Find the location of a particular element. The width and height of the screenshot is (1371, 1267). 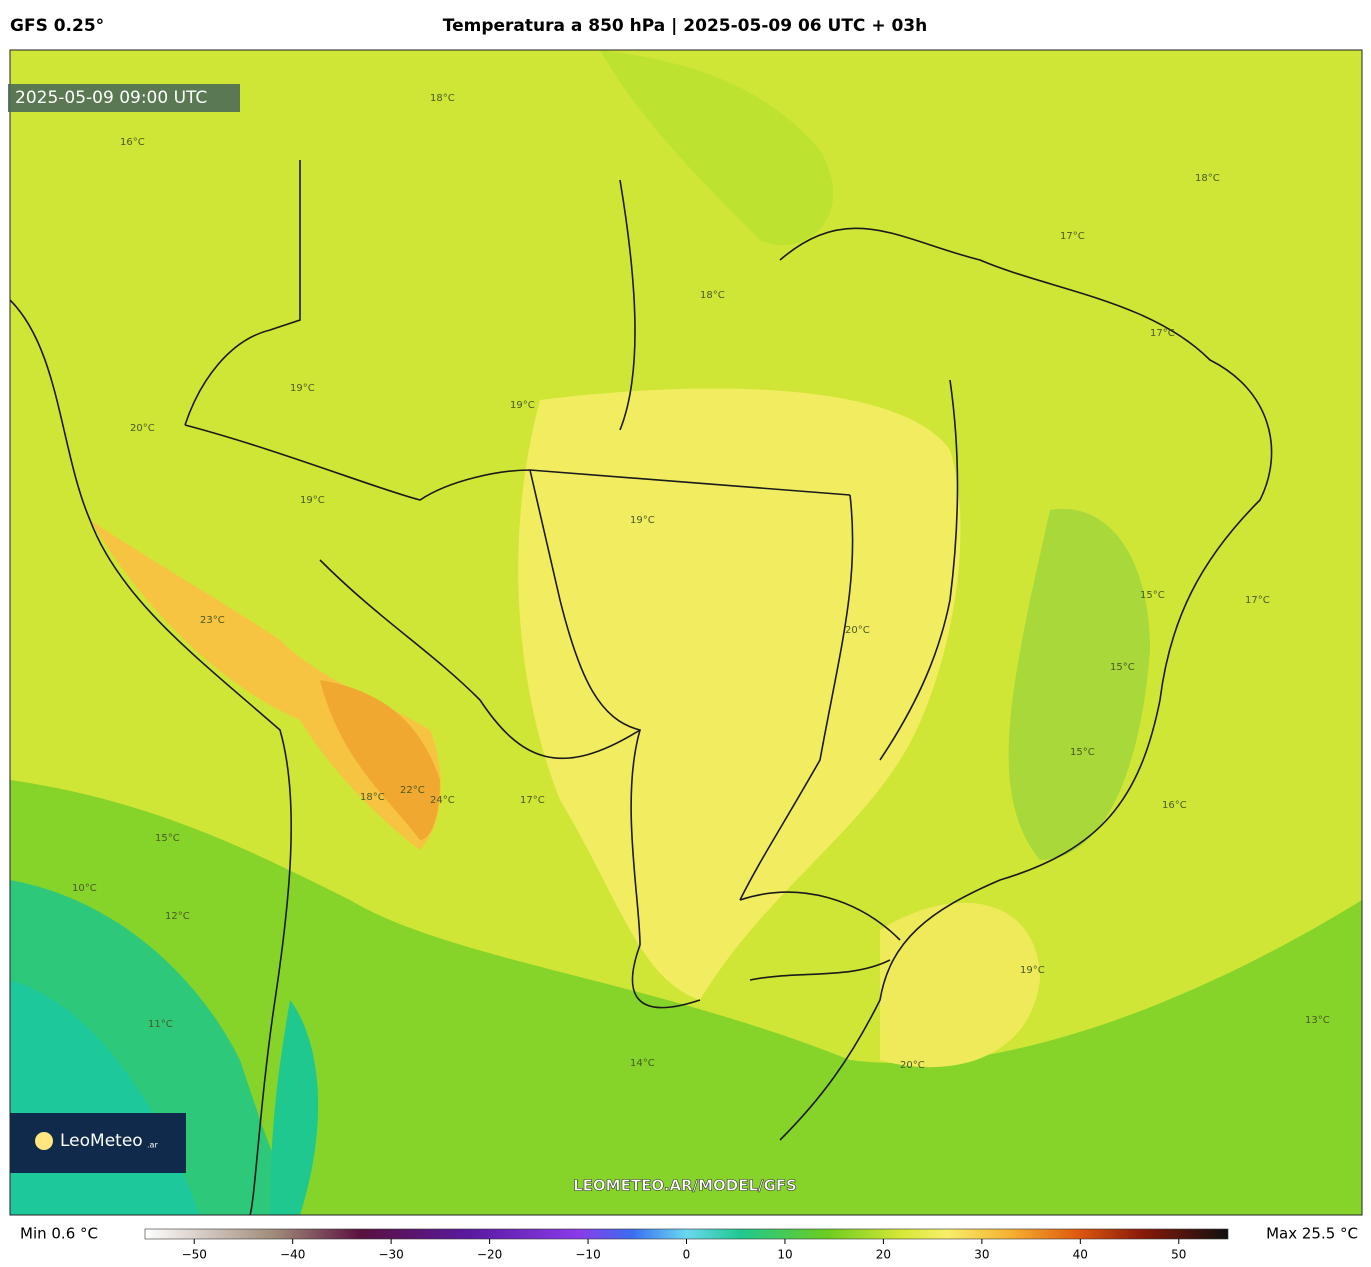

contour-label: 14°C is located at coordinates (642, 1063).